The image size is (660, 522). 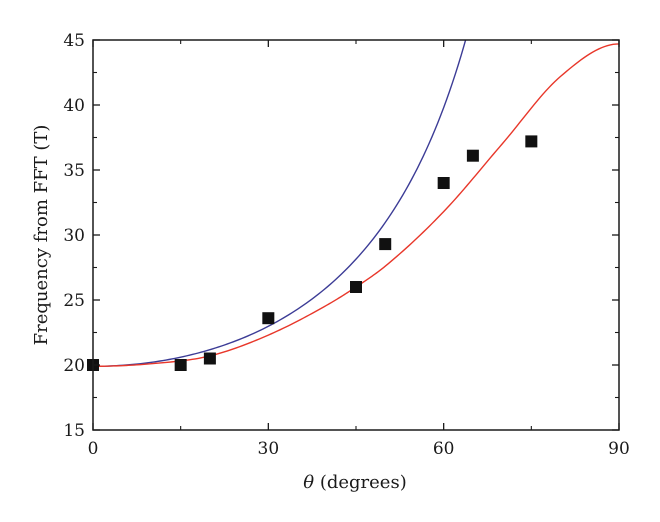 What do you see at coordinates (619, 449) in the screenshot?
I see `x-tick-label: 90` at bounding box center [619, 449].